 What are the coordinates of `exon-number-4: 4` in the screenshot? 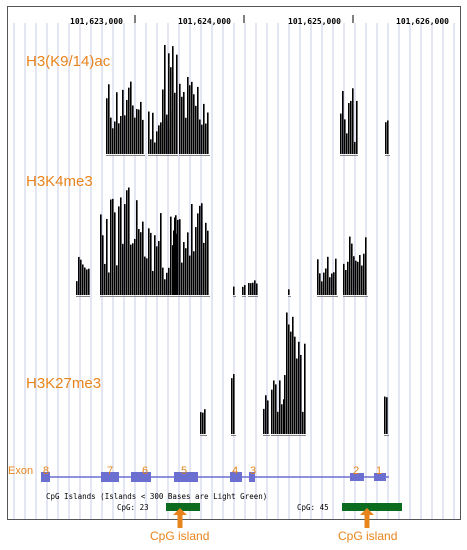 It's located at (235, 471).